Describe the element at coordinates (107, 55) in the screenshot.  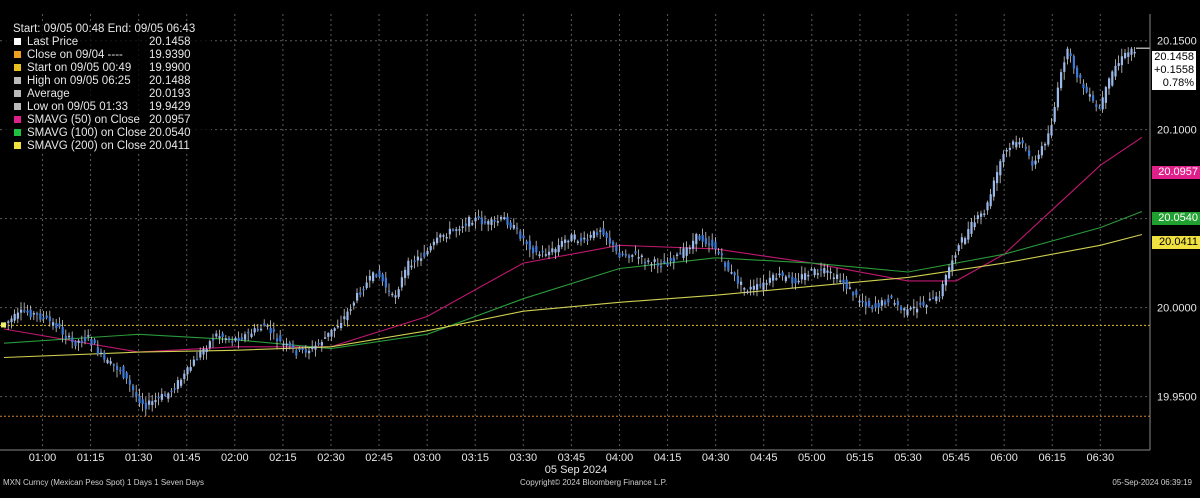
I see `legend-row: Close on 09/04 ---- 19.9390` at that location.